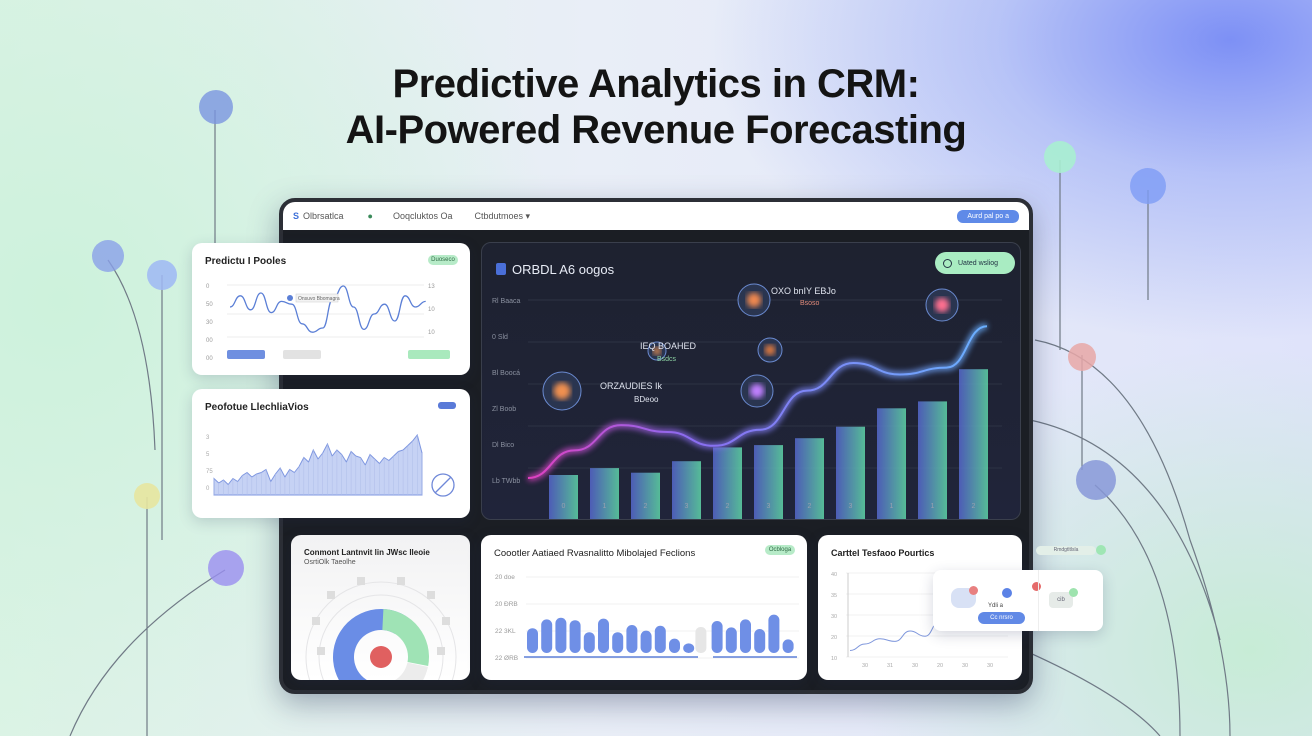  I want to click on card-title: Peofotue LlechliaVios, so click(257, 407).